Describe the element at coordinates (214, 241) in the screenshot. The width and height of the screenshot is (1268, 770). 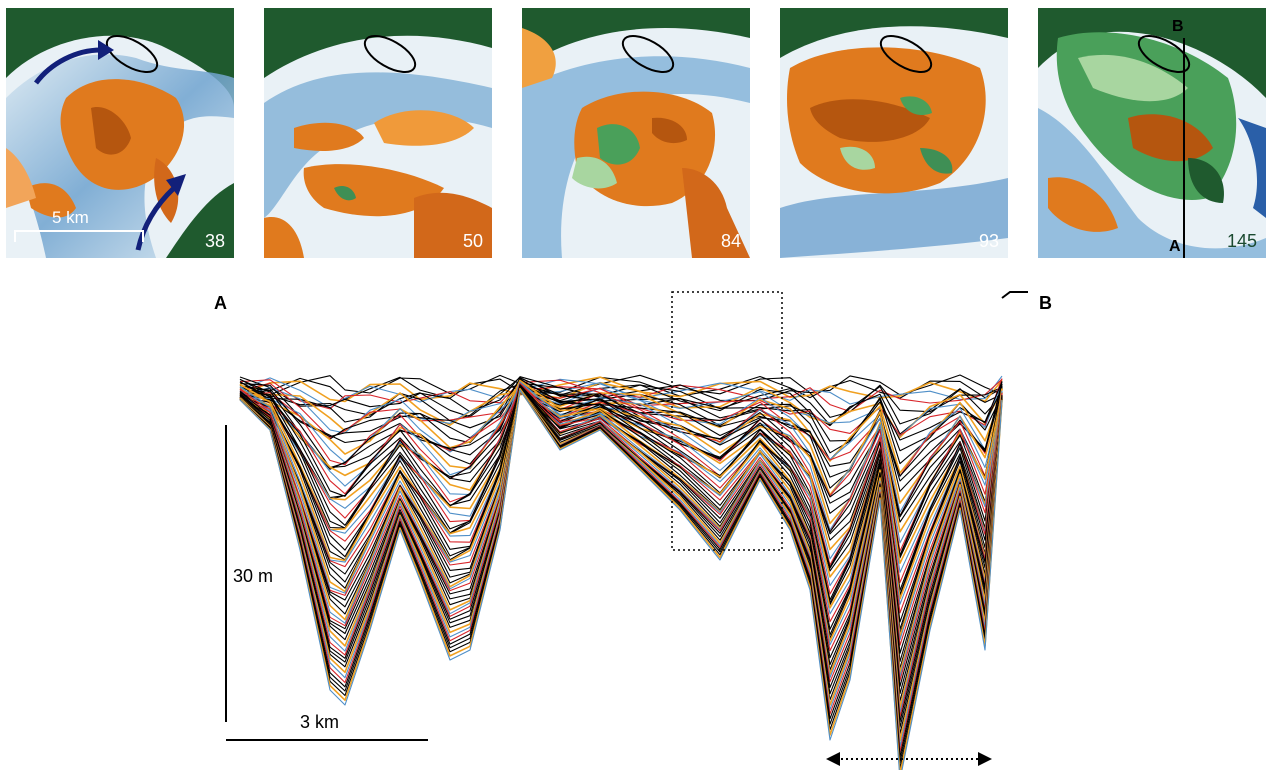
I see `panel-label: 38` at that location.